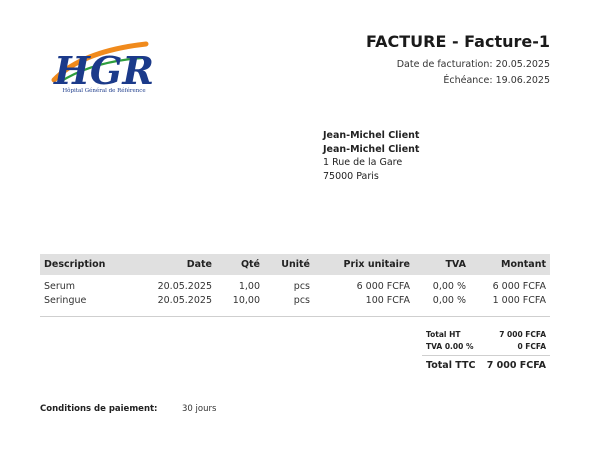 This screenshot has height=462, width=590. Describe the element at coordinates (450, 346) in the screenshot. I see `total-tva-label: TVA 0.00 %` at that location.